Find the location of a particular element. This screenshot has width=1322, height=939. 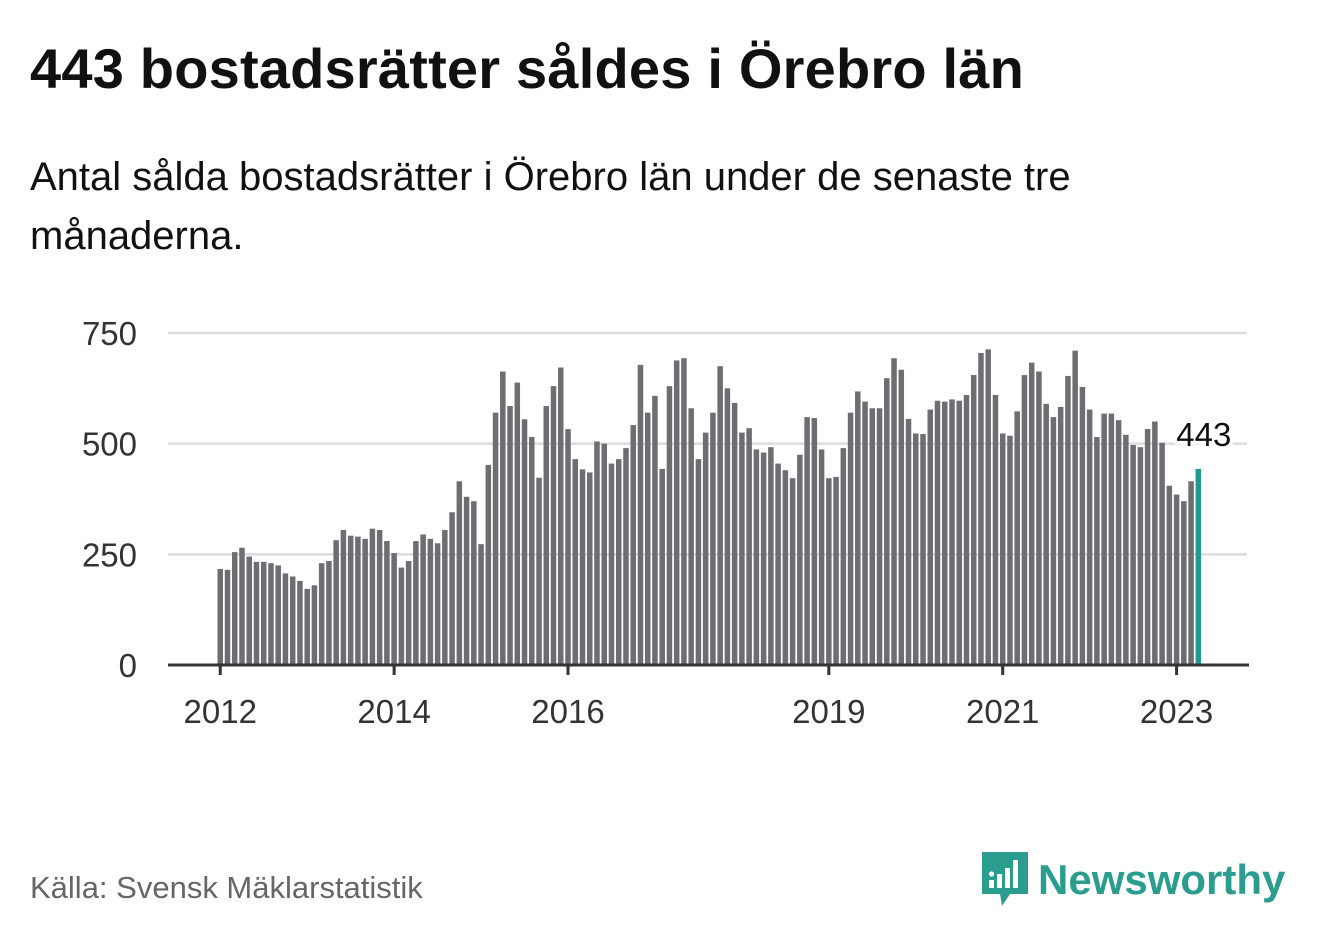

axes is located at coordinates (708, 669).